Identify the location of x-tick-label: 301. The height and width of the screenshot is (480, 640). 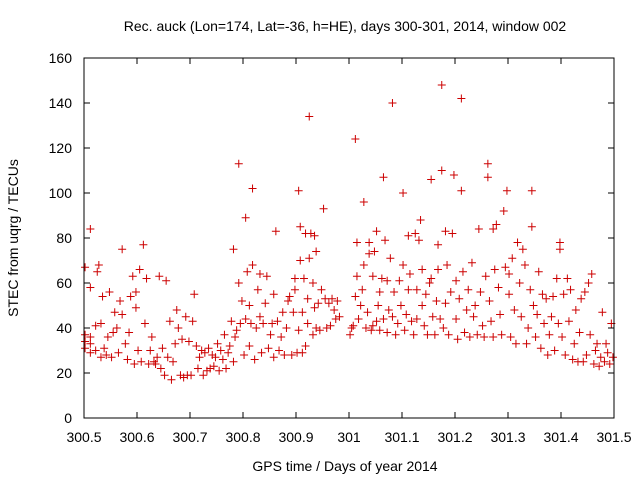
(349, 437).